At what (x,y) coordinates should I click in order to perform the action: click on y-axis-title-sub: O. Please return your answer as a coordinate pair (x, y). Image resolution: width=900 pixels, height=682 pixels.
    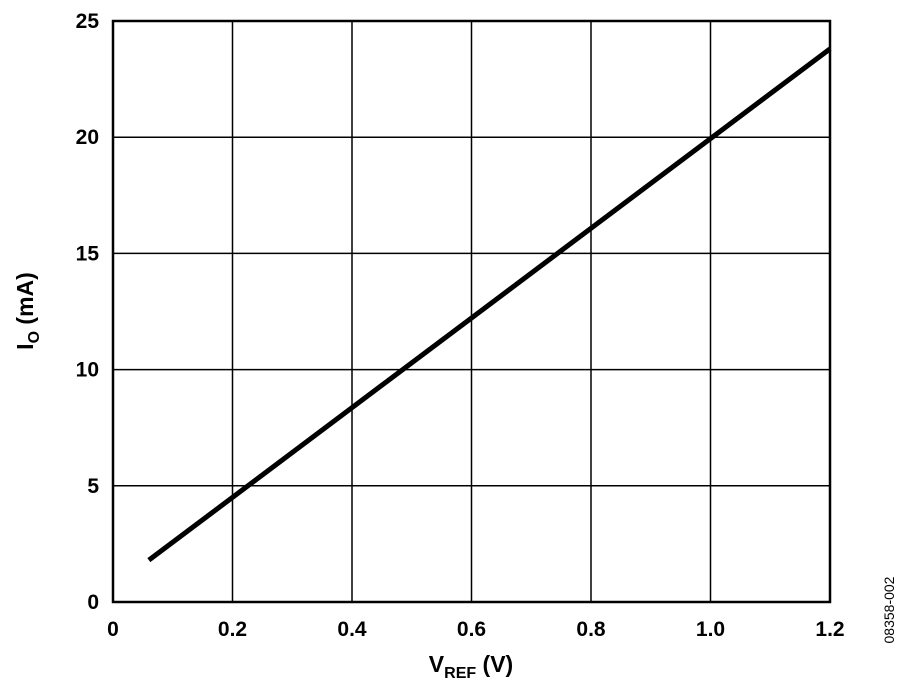
    Looking at the image, I should click on (34, 337).